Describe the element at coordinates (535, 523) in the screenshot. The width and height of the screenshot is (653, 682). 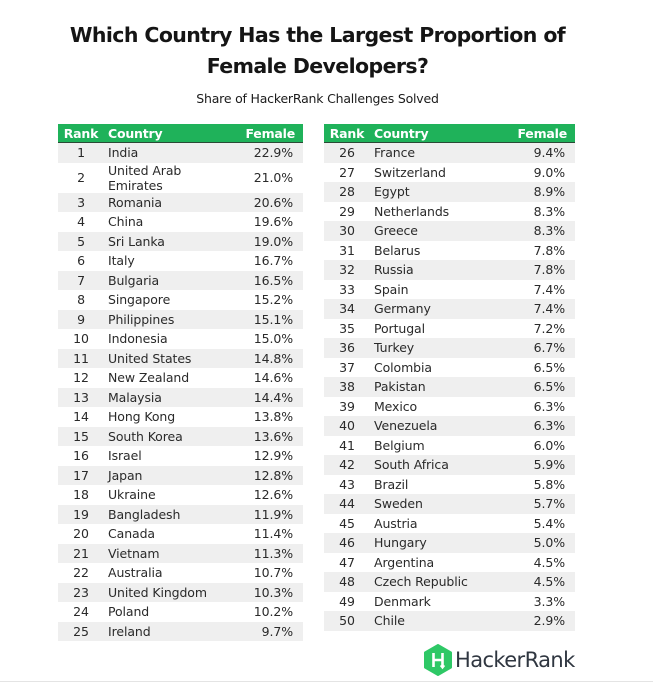
I see `female-share-cell: 5.4%` at that location.